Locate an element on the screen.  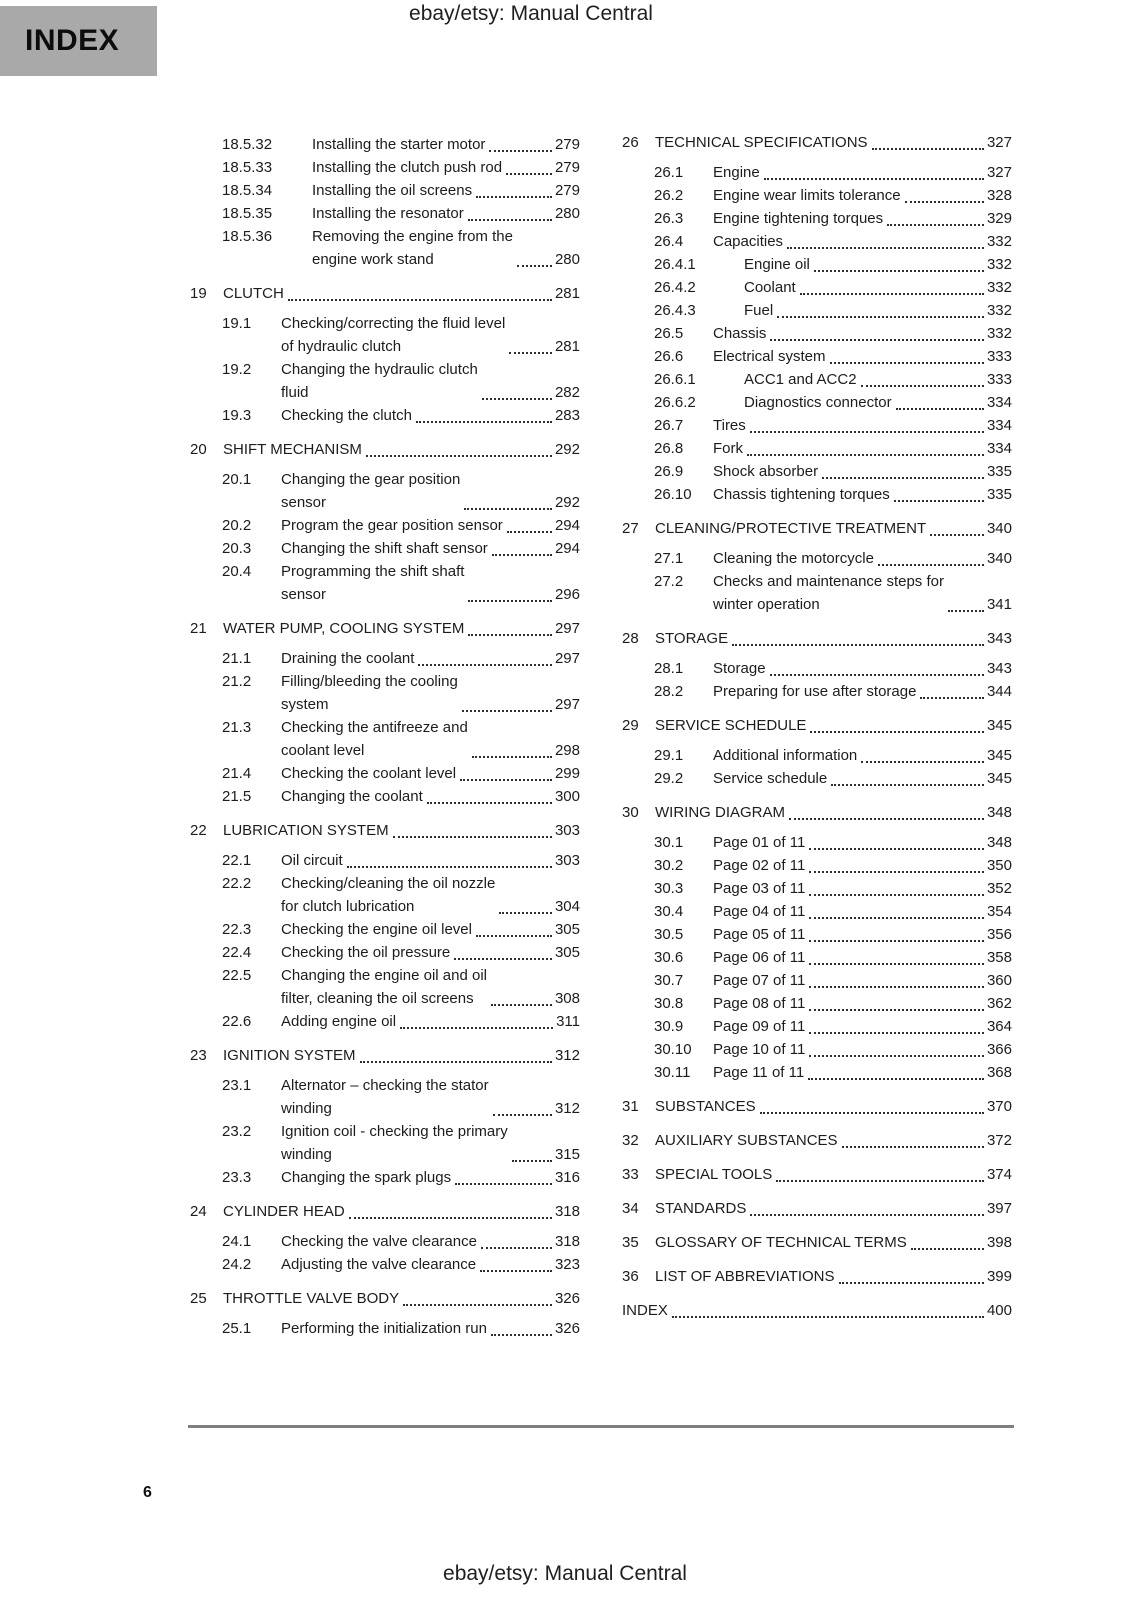
toc-entry-body: Installing the oil screens 279 is located at coordinates (446, 190).